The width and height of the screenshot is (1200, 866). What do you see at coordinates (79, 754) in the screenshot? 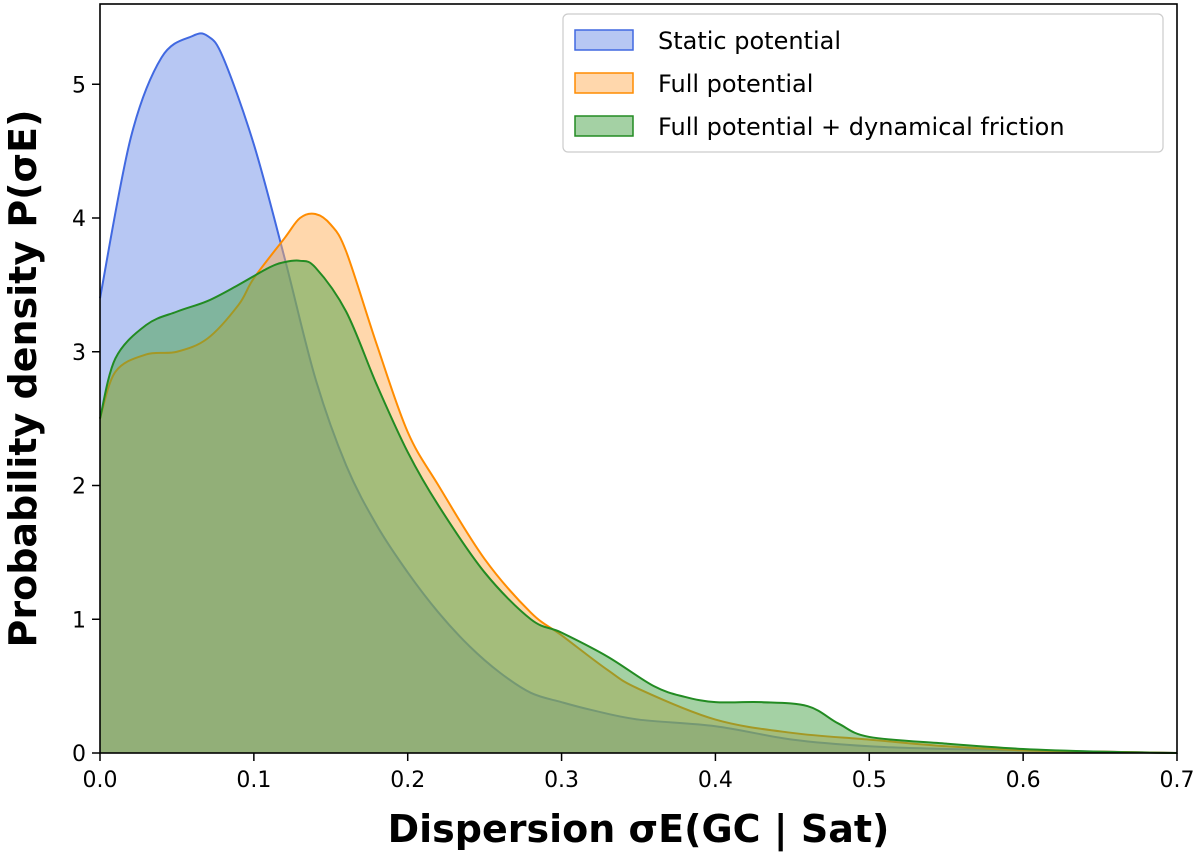
I see `y-tick-label: 0` at bounding box center [79, 754].